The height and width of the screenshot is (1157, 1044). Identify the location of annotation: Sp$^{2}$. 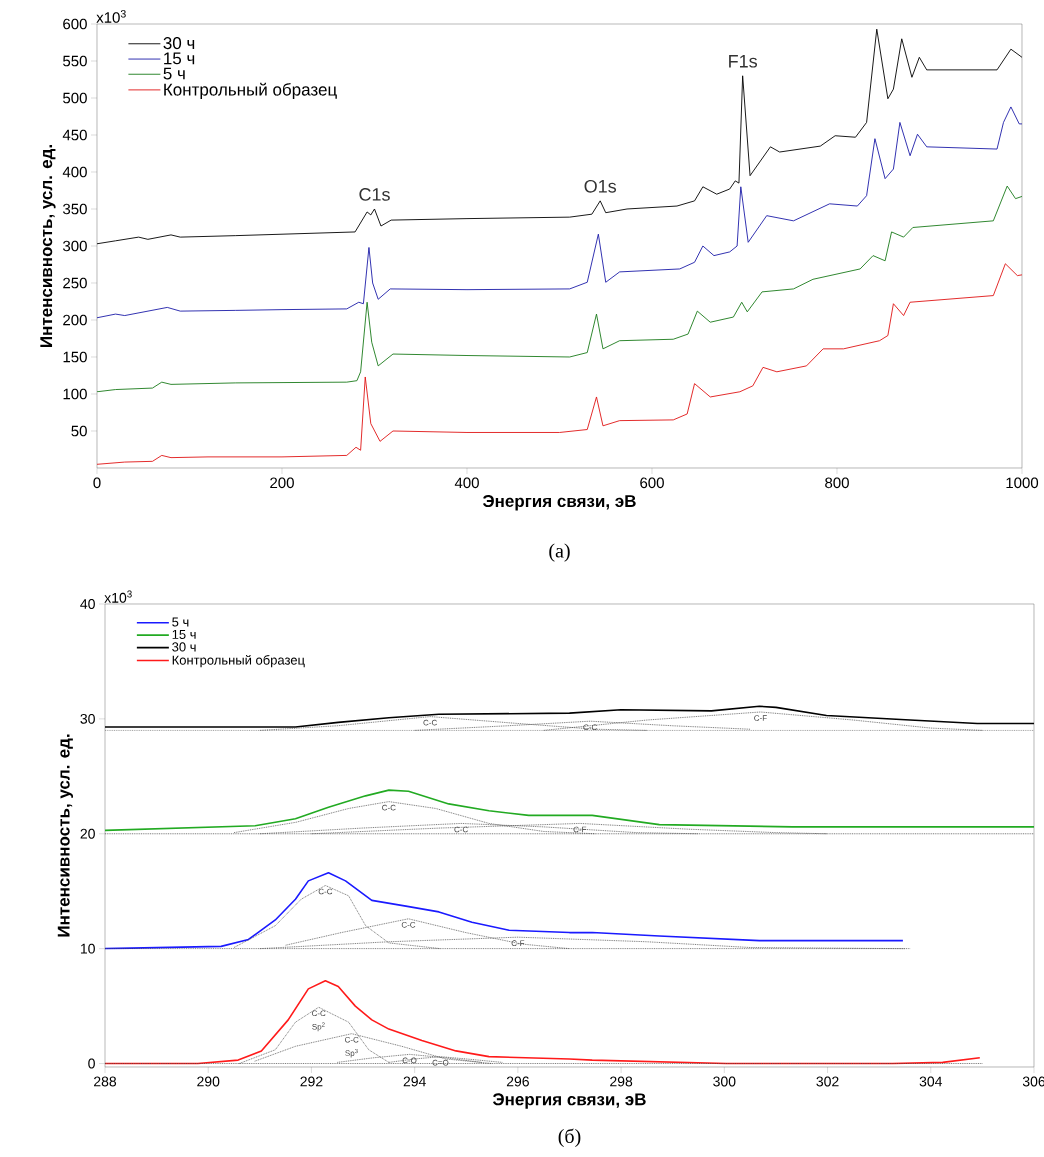
(318, 1027).